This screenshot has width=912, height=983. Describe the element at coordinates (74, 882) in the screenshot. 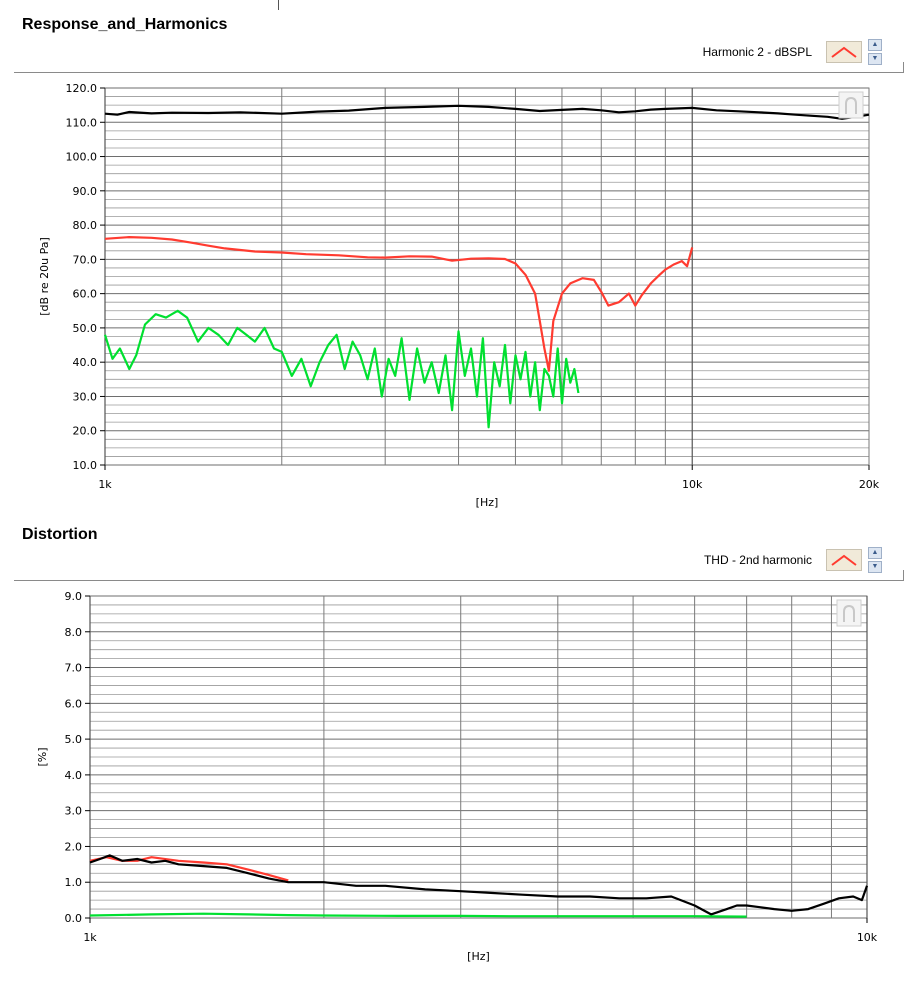

I see `y-tick-label: 1.0` at that location.